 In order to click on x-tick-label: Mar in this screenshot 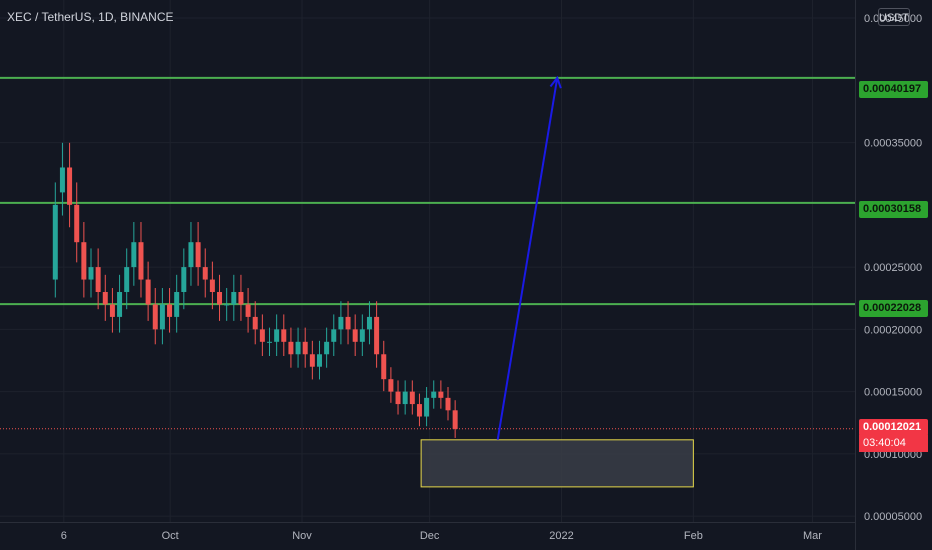, I will do `click(812, 536)`.